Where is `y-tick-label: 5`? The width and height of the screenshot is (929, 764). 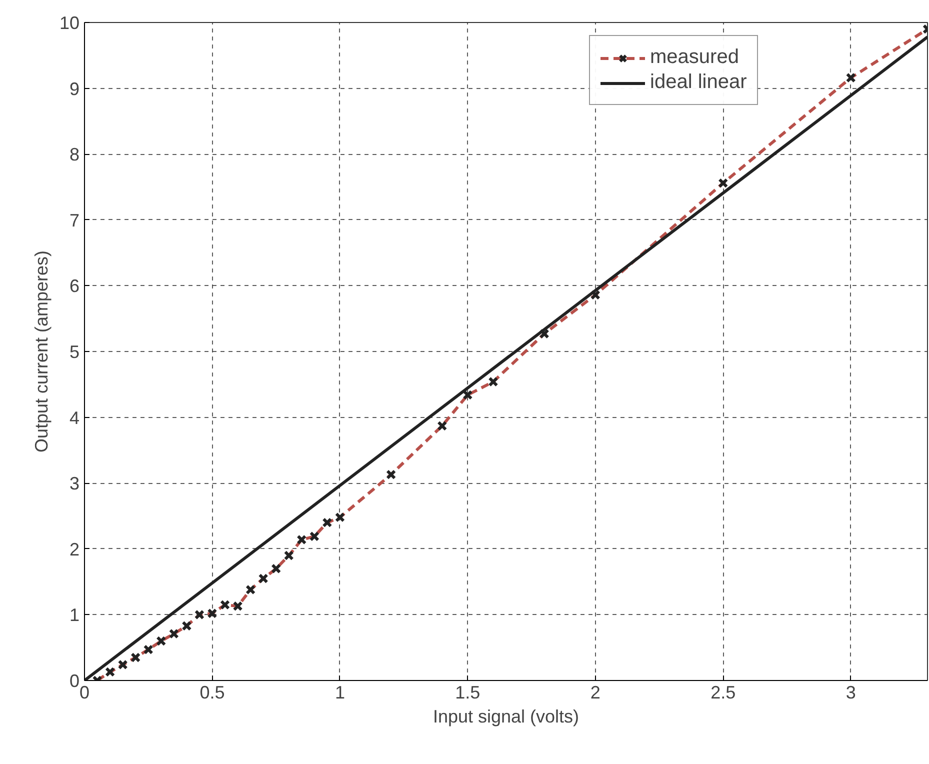
y-tick-label: 5 is located at coordinates (74, 352).